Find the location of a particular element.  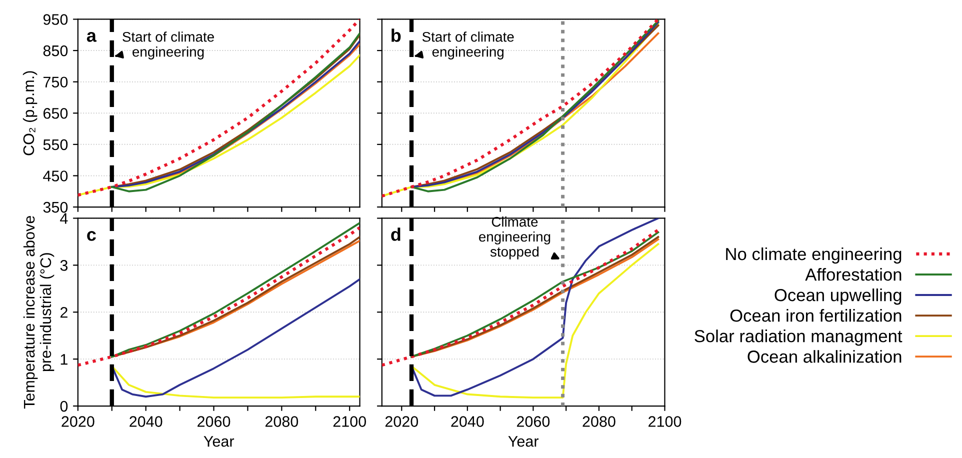

legend-label: Afforestation is located at coordinates (853, 274).